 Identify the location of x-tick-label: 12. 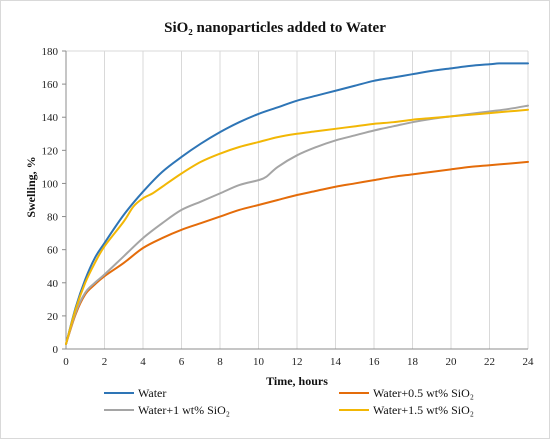
(297, 362).